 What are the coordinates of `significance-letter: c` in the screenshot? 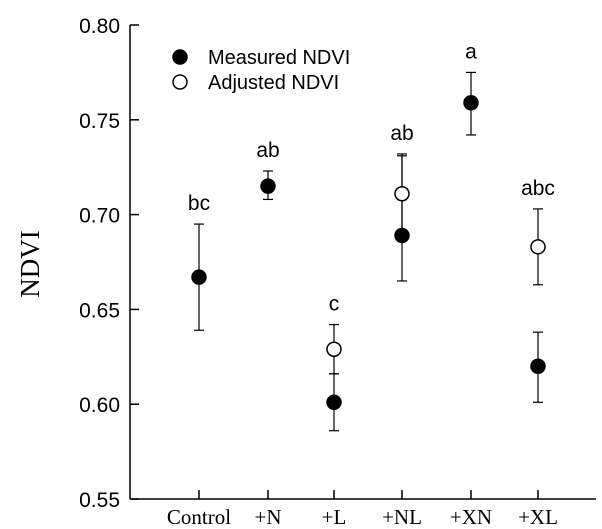 It's located at (334, 304).